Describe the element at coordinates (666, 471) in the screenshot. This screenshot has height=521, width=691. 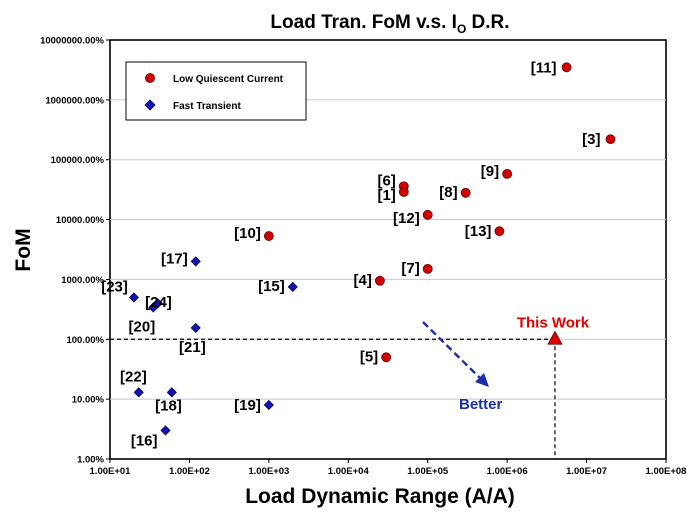
I see `x-tick-label: 1.00E+08` at that location.